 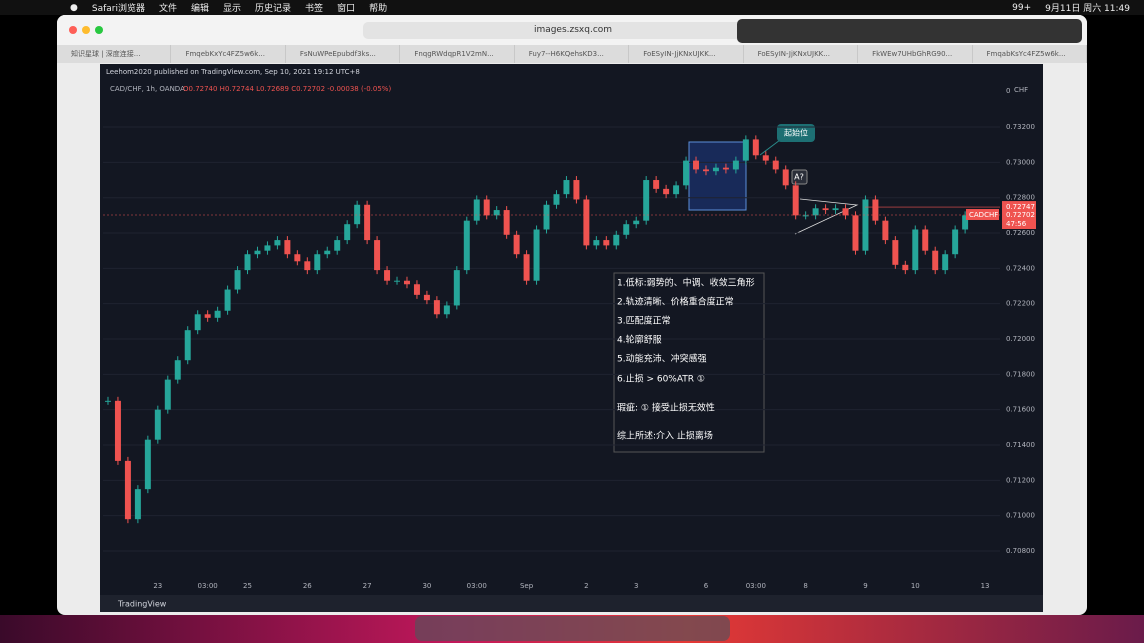 I want to click on branding: TradingView, so click(x=142, y=604).